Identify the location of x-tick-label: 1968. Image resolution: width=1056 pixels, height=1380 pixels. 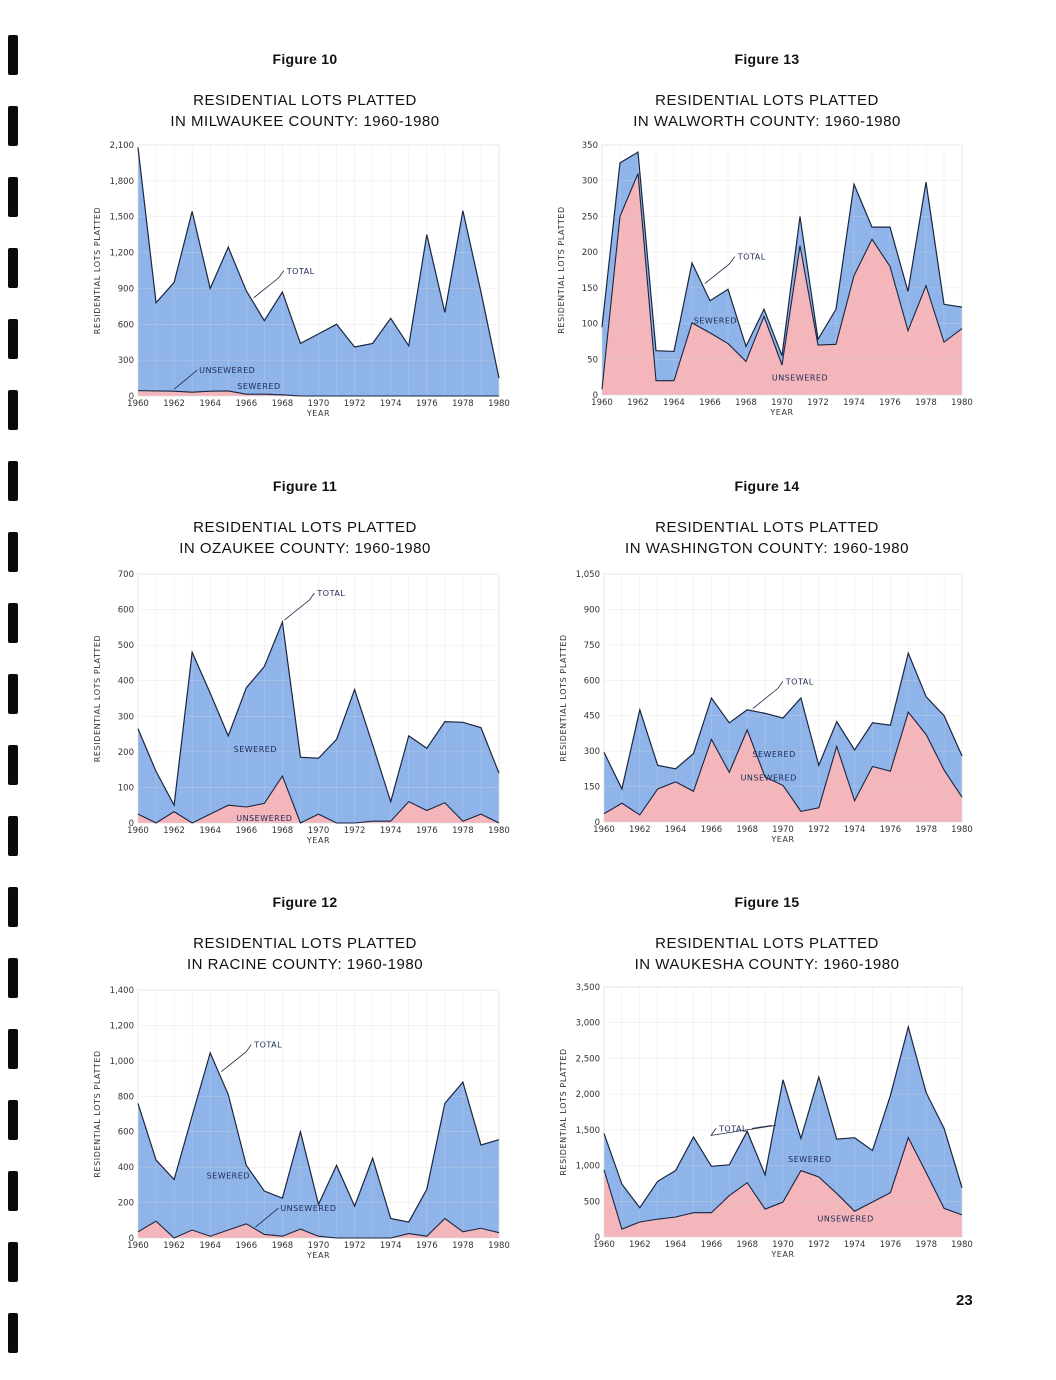
(283, 831).